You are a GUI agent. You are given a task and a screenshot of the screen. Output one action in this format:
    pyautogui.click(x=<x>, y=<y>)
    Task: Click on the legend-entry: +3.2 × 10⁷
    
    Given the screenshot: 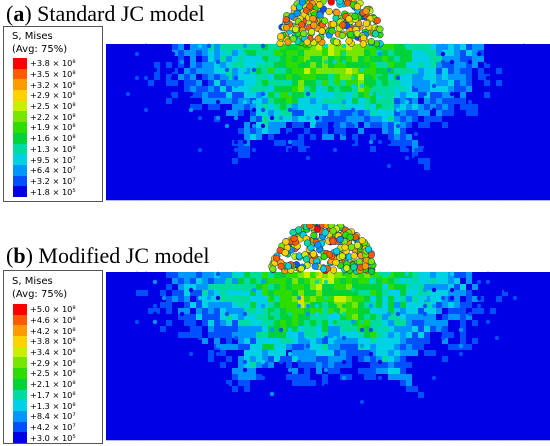 What is the action you would take?
    pyautogui.click(x=58, y=181)
    